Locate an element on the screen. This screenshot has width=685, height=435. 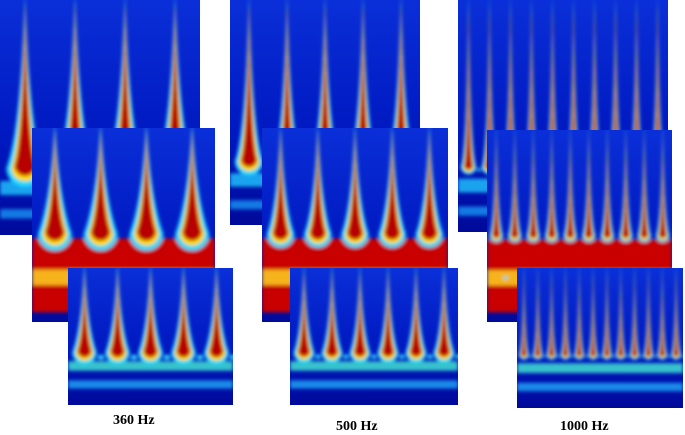
frequency-label: 360 Hz is located at coordinates (134, 420).